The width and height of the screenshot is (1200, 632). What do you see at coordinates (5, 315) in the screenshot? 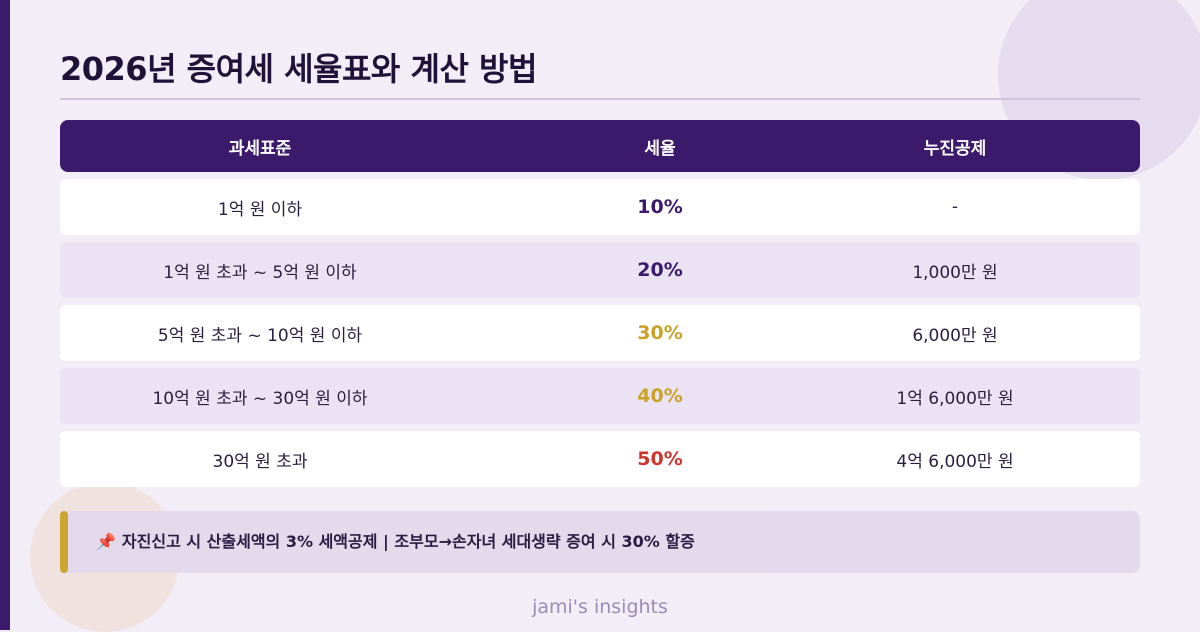
I see `left-accent-bar` at bounding box center [5, 315].